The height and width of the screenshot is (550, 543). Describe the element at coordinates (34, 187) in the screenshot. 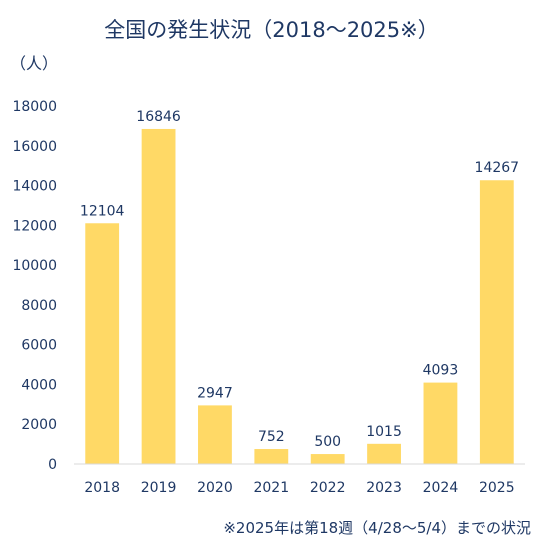

I see `y-tick-label: 14000` at that location.